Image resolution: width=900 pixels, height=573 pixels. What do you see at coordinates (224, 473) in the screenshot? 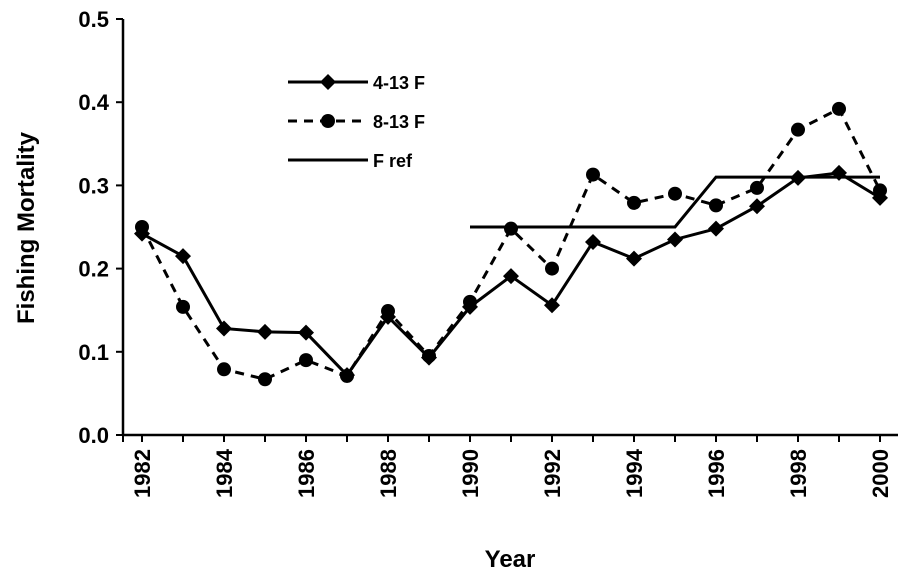
I see `x-tick-label: 1984` at bounding box center [224, 473].